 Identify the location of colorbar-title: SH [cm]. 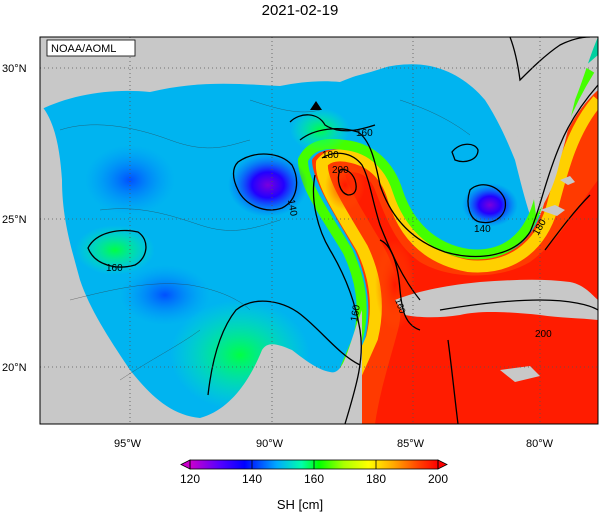
(300, 504).